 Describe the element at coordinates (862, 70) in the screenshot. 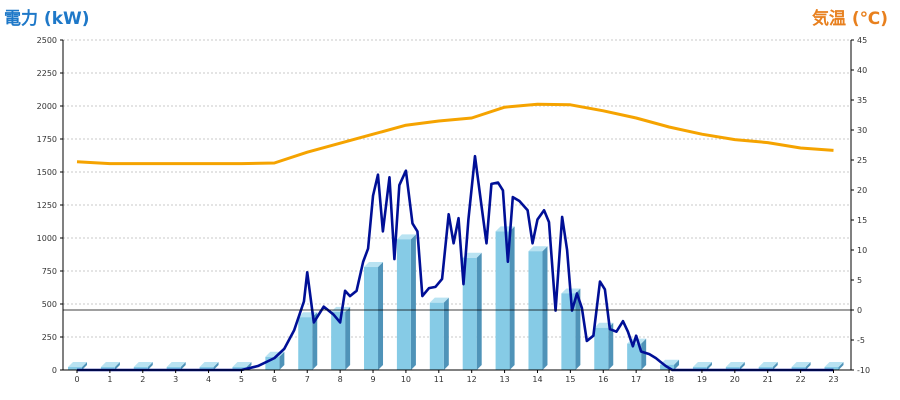

I see `right-tick-label: 40` at that location.